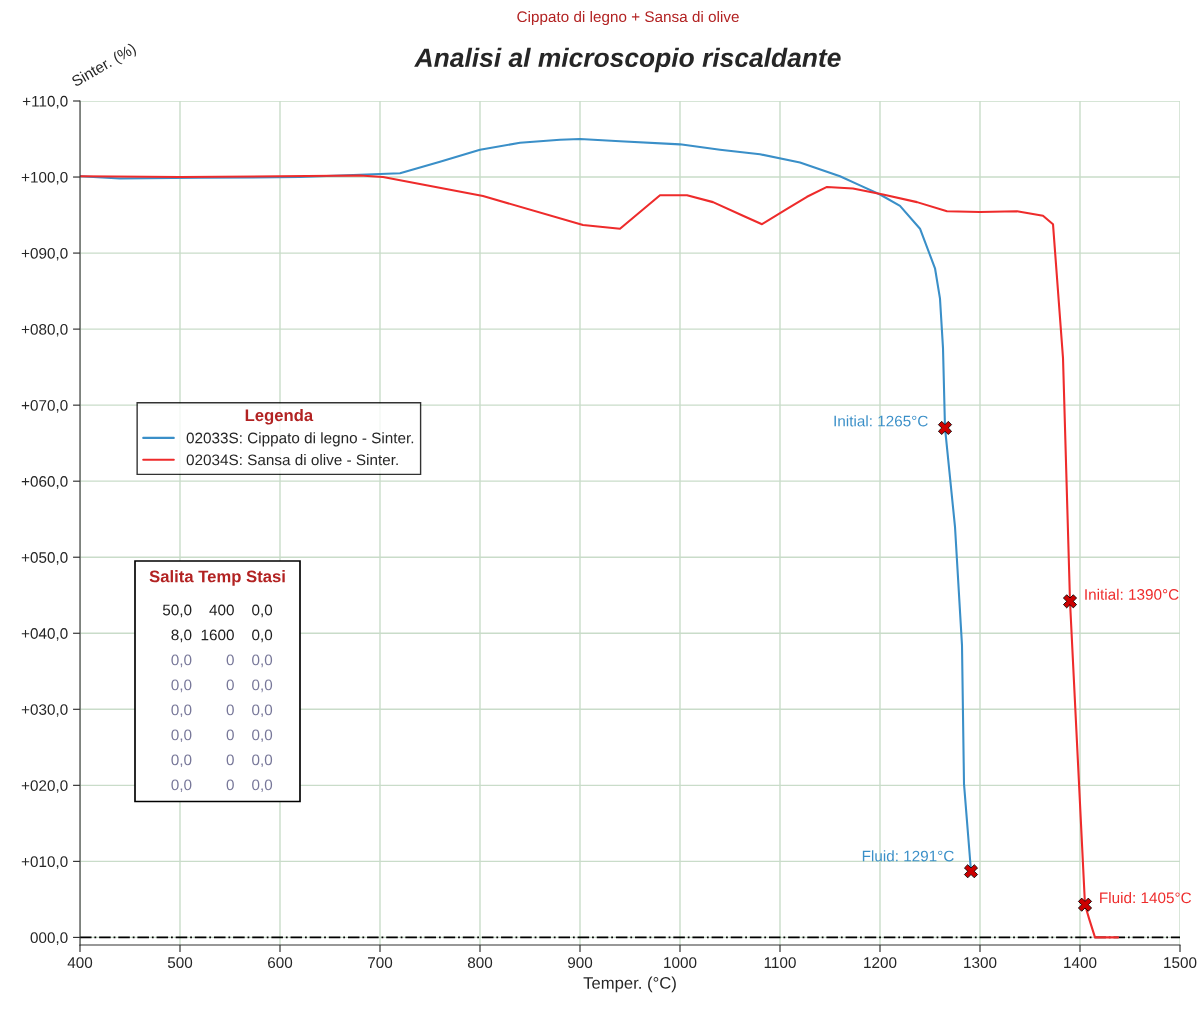 The image size is (1202, 1012). Describe the element at coordinates (1132, 594) in the screenshot. I see `annotation: Initial: 1390°C` at that location.